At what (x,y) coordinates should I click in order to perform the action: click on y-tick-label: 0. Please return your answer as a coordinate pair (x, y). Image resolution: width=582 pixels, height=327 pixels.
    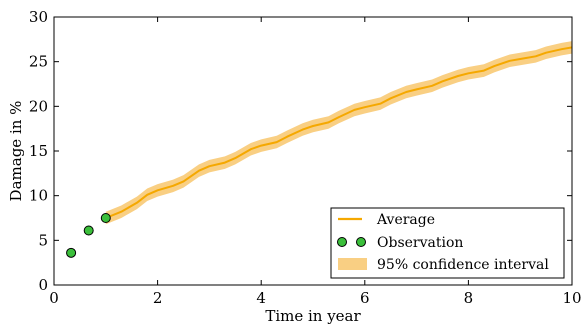
    Looking at the image, I should click on (43, 285).